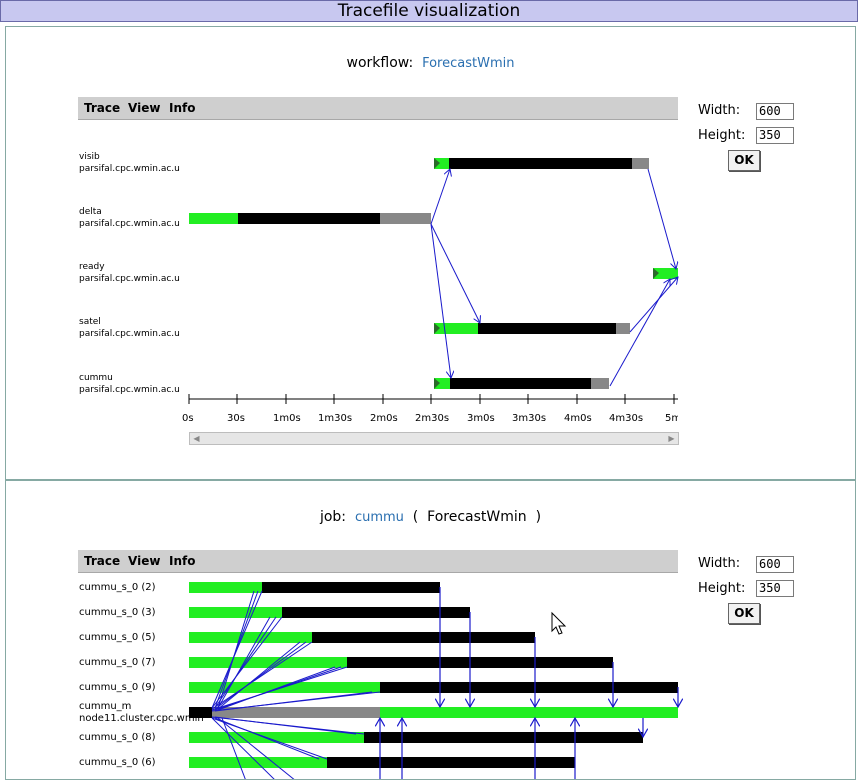 This screenshot has height=780, width=860. Describe the element at coordinates (379, 517) in the screenshot. I see `job-name-link: cummu` at that location.